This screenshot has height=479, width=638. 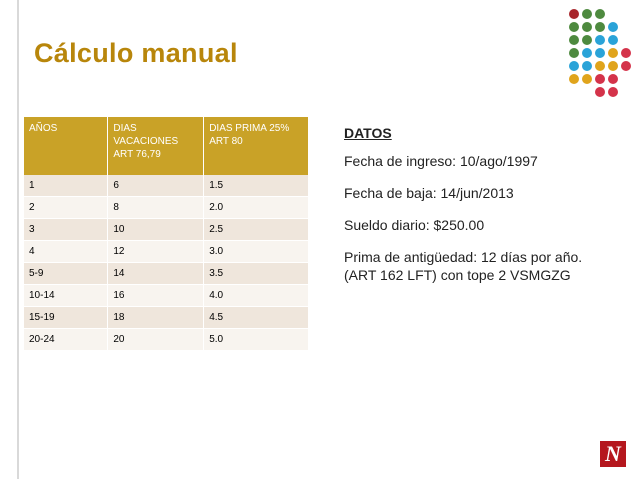 I want to click on cell-vacaciones: 16, so click(x=156, y=295).